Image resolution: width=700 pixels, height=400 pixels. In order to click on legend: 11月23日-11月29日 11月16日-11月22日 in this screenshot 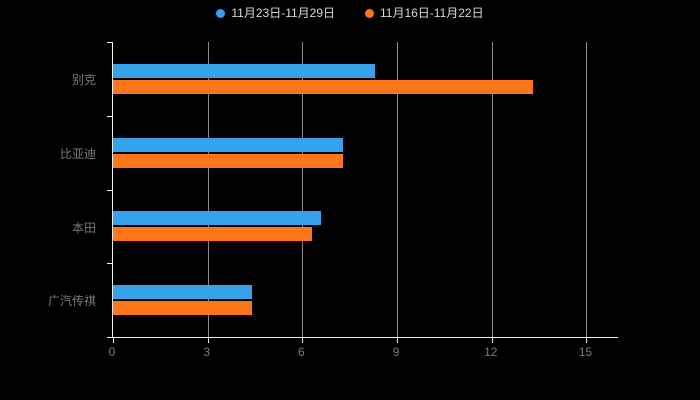, I will do `click(350, 13)`.